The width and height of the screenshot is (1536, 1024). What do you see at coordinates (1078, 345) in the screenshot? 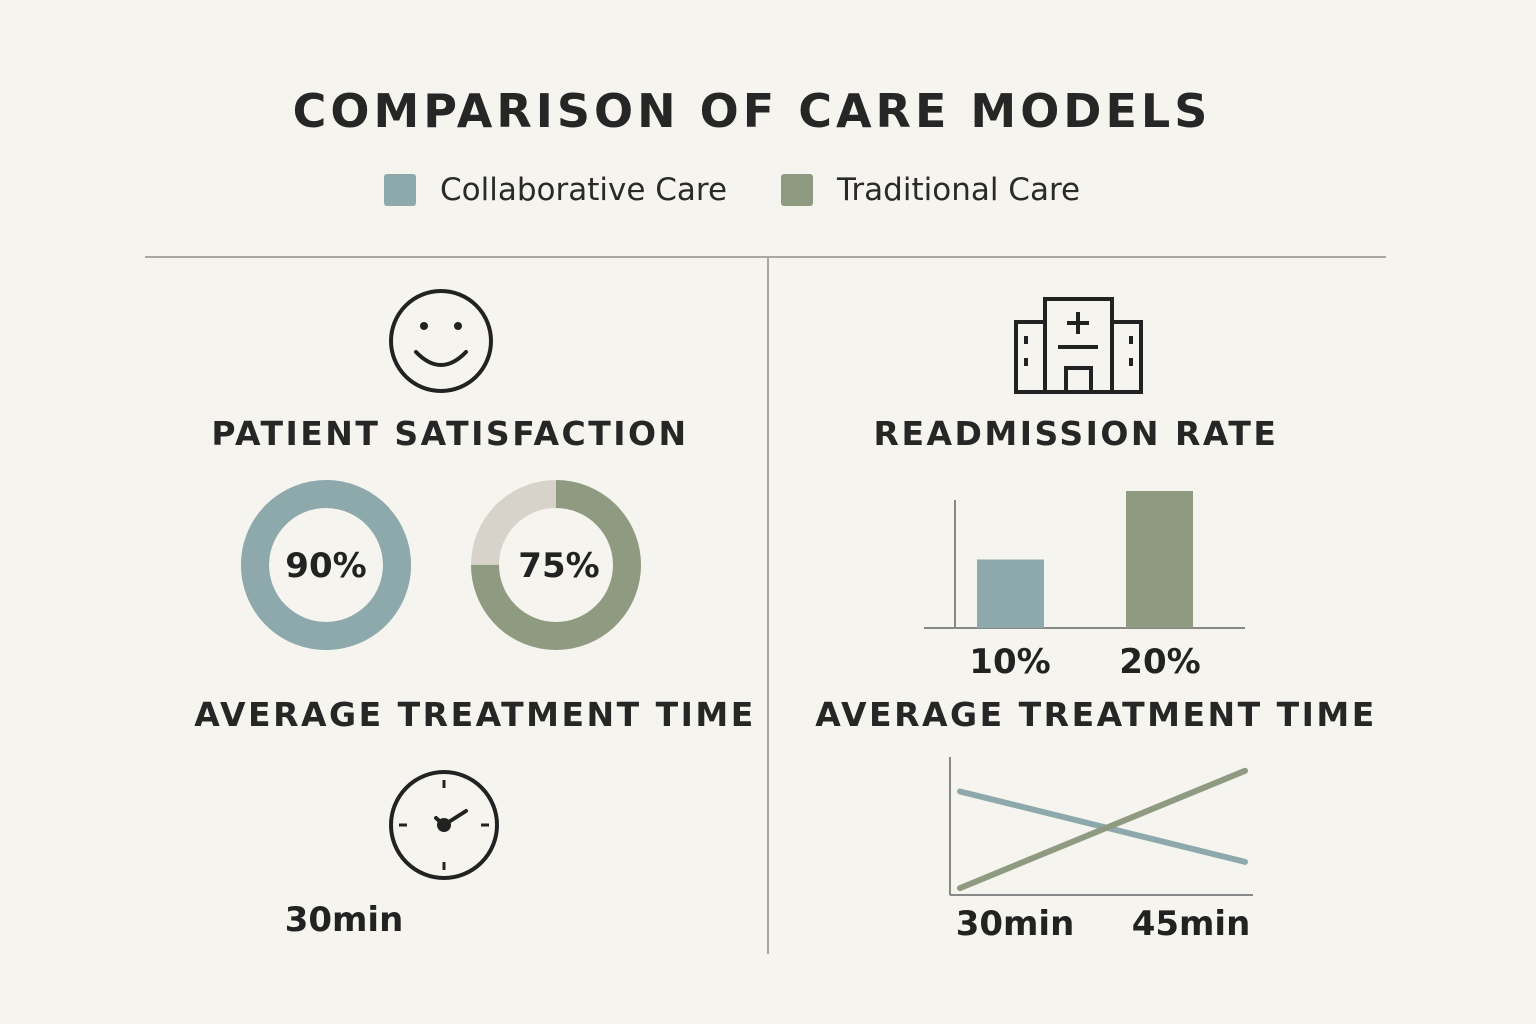
I see `hospital-icon` at bounding box center [1078, 345].